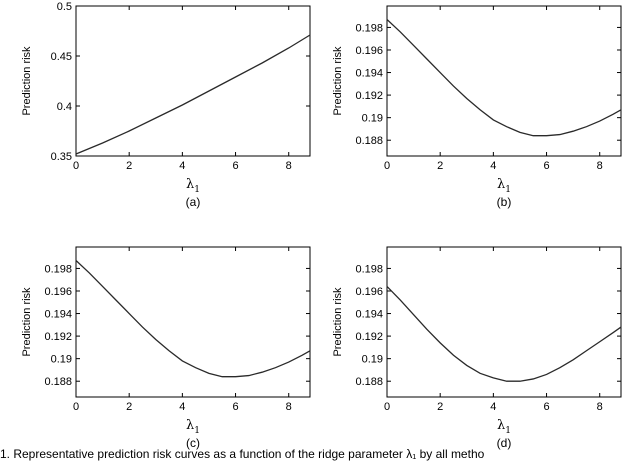 This screenshot has width=640, height=466. What do you see at coordinates (193, 202) in the screenshot?
I see `panel-label: (a)` at bounding box center [193, 202].